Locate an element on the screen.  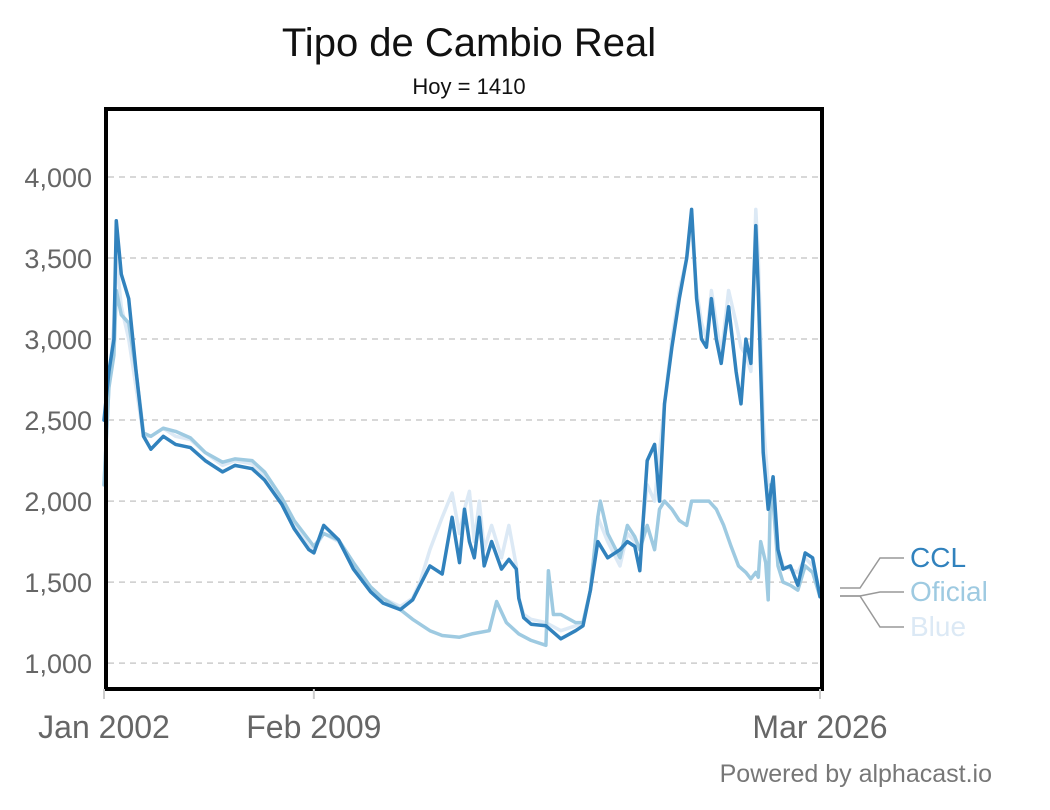
y-tick-label: 1,000 is located at coordinates (58, 664).